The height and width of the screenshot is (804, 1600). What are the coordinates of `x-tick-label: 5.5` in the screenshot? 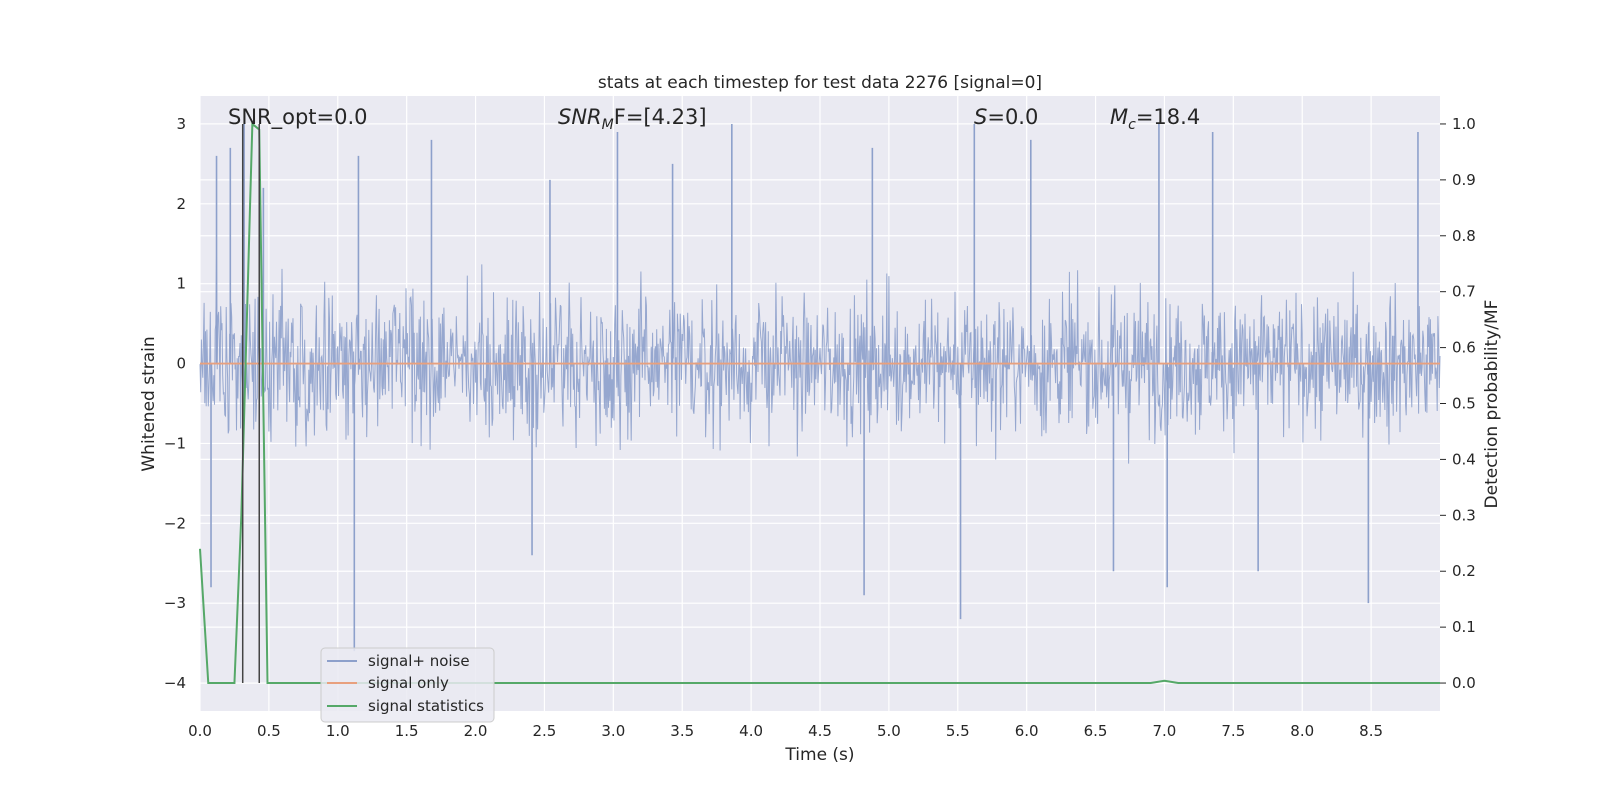 It's located at (958, 731).